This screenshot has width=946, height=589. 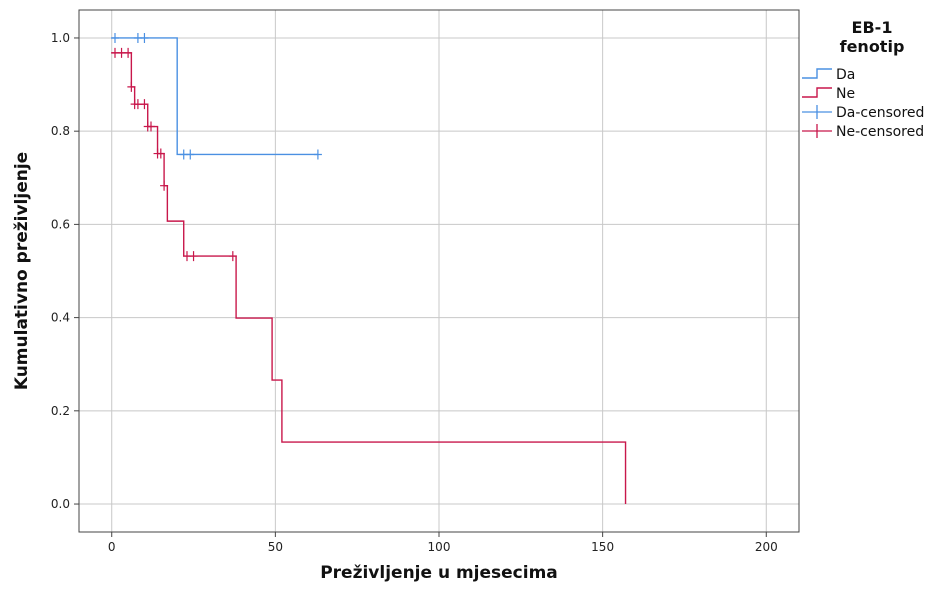 What do you see at coordinates (817, 92) in the screenshot?
I see `legend-swatch-ne` at bounding box center [817, 92].